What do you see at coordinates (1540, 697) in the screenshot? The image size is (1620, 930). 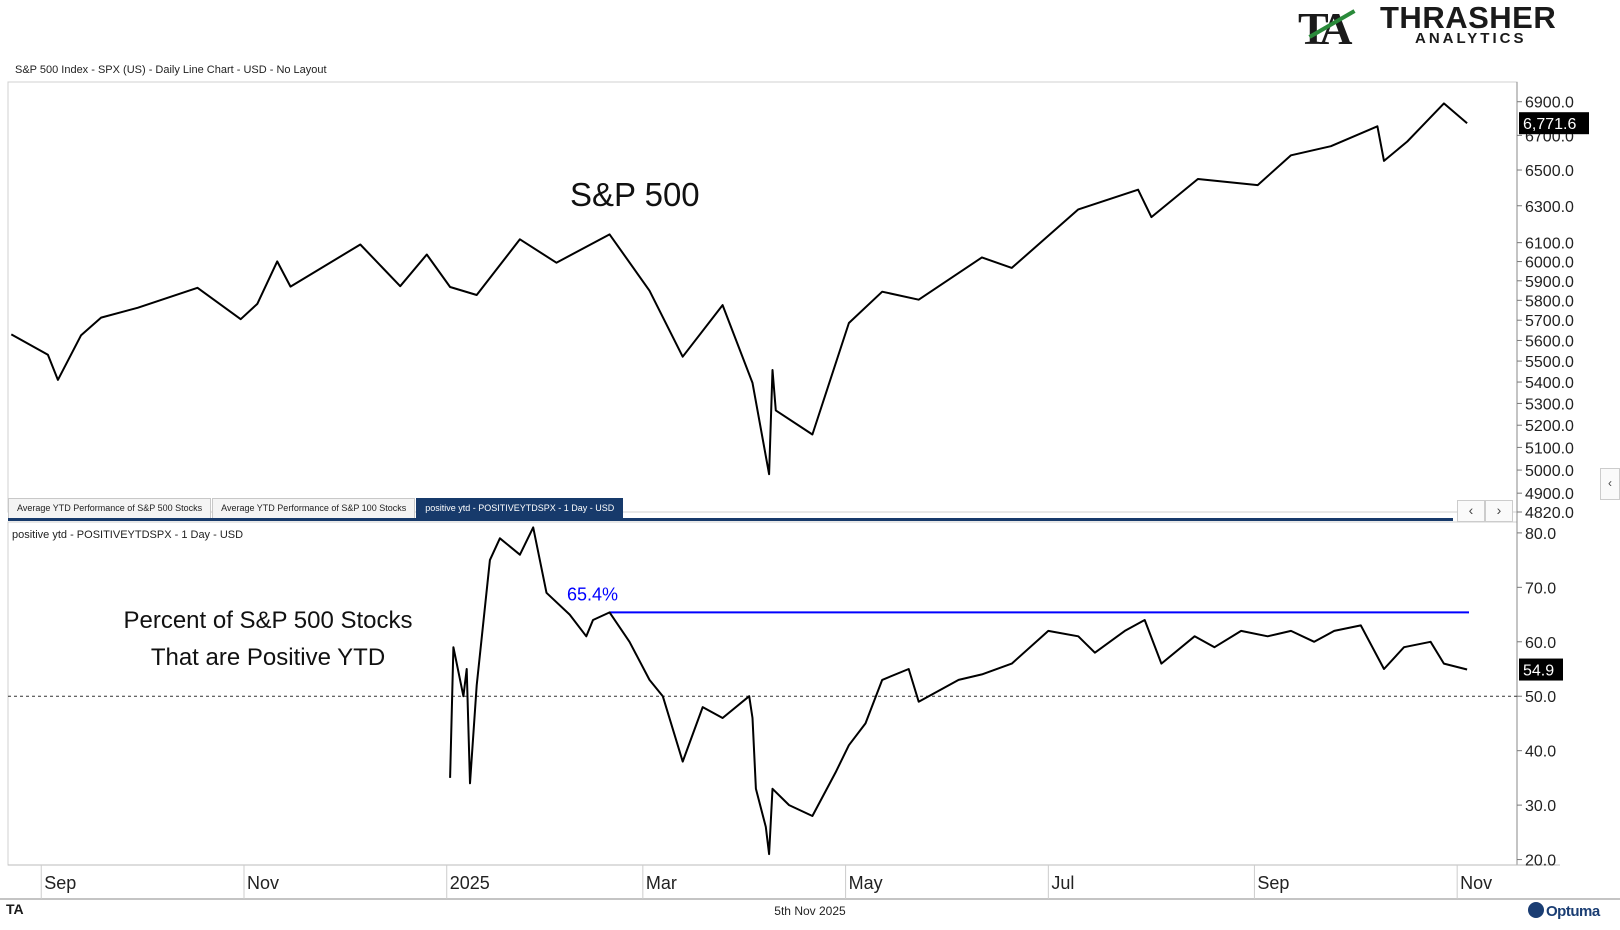 I see `y-tick-label: 50.0` at bounding box center [1540, 697].